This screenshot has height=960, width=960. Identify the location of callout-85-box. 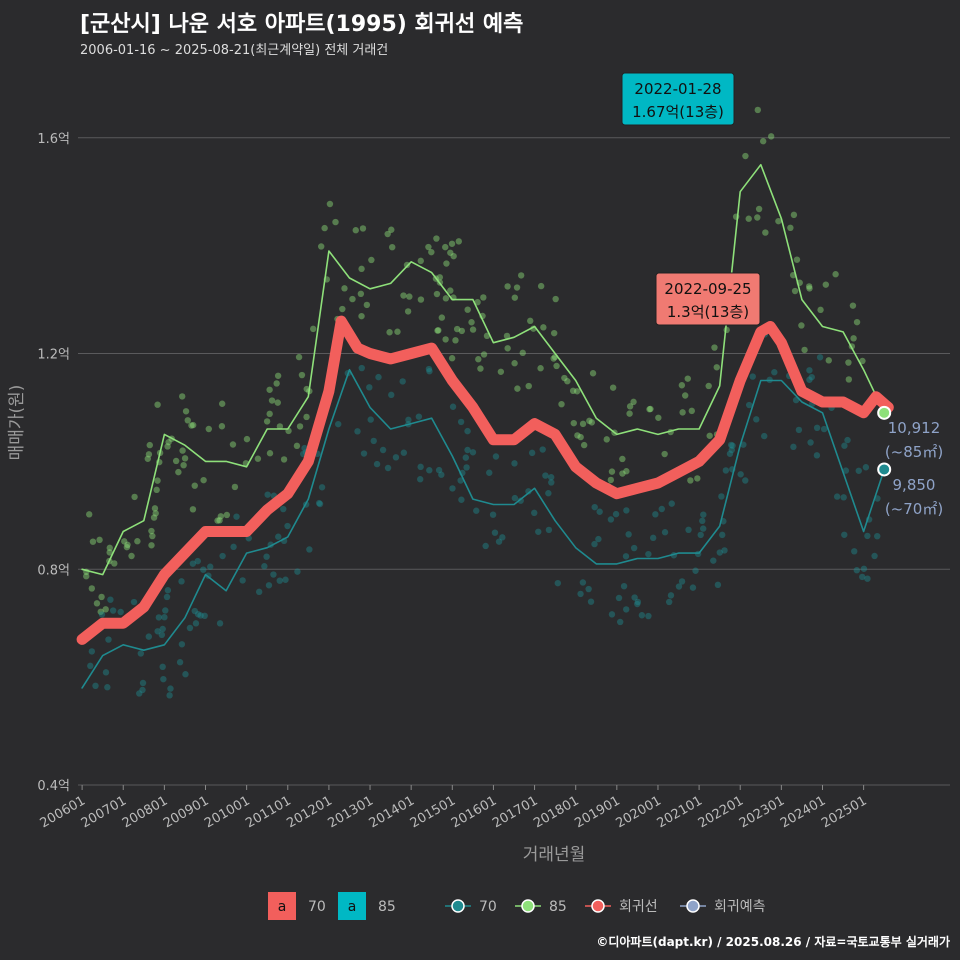
(678, 99).